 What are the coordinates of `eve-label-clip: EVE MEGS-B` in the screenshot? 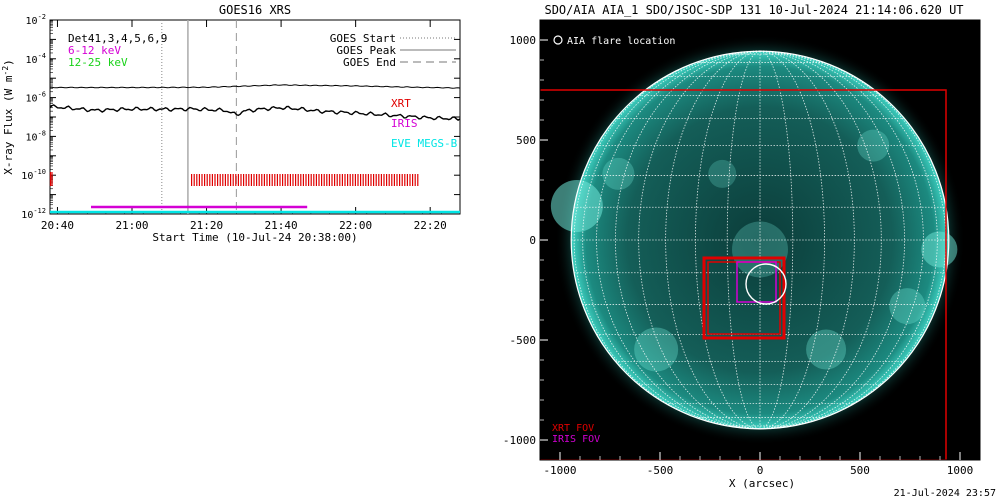 It's located at (424, 143).